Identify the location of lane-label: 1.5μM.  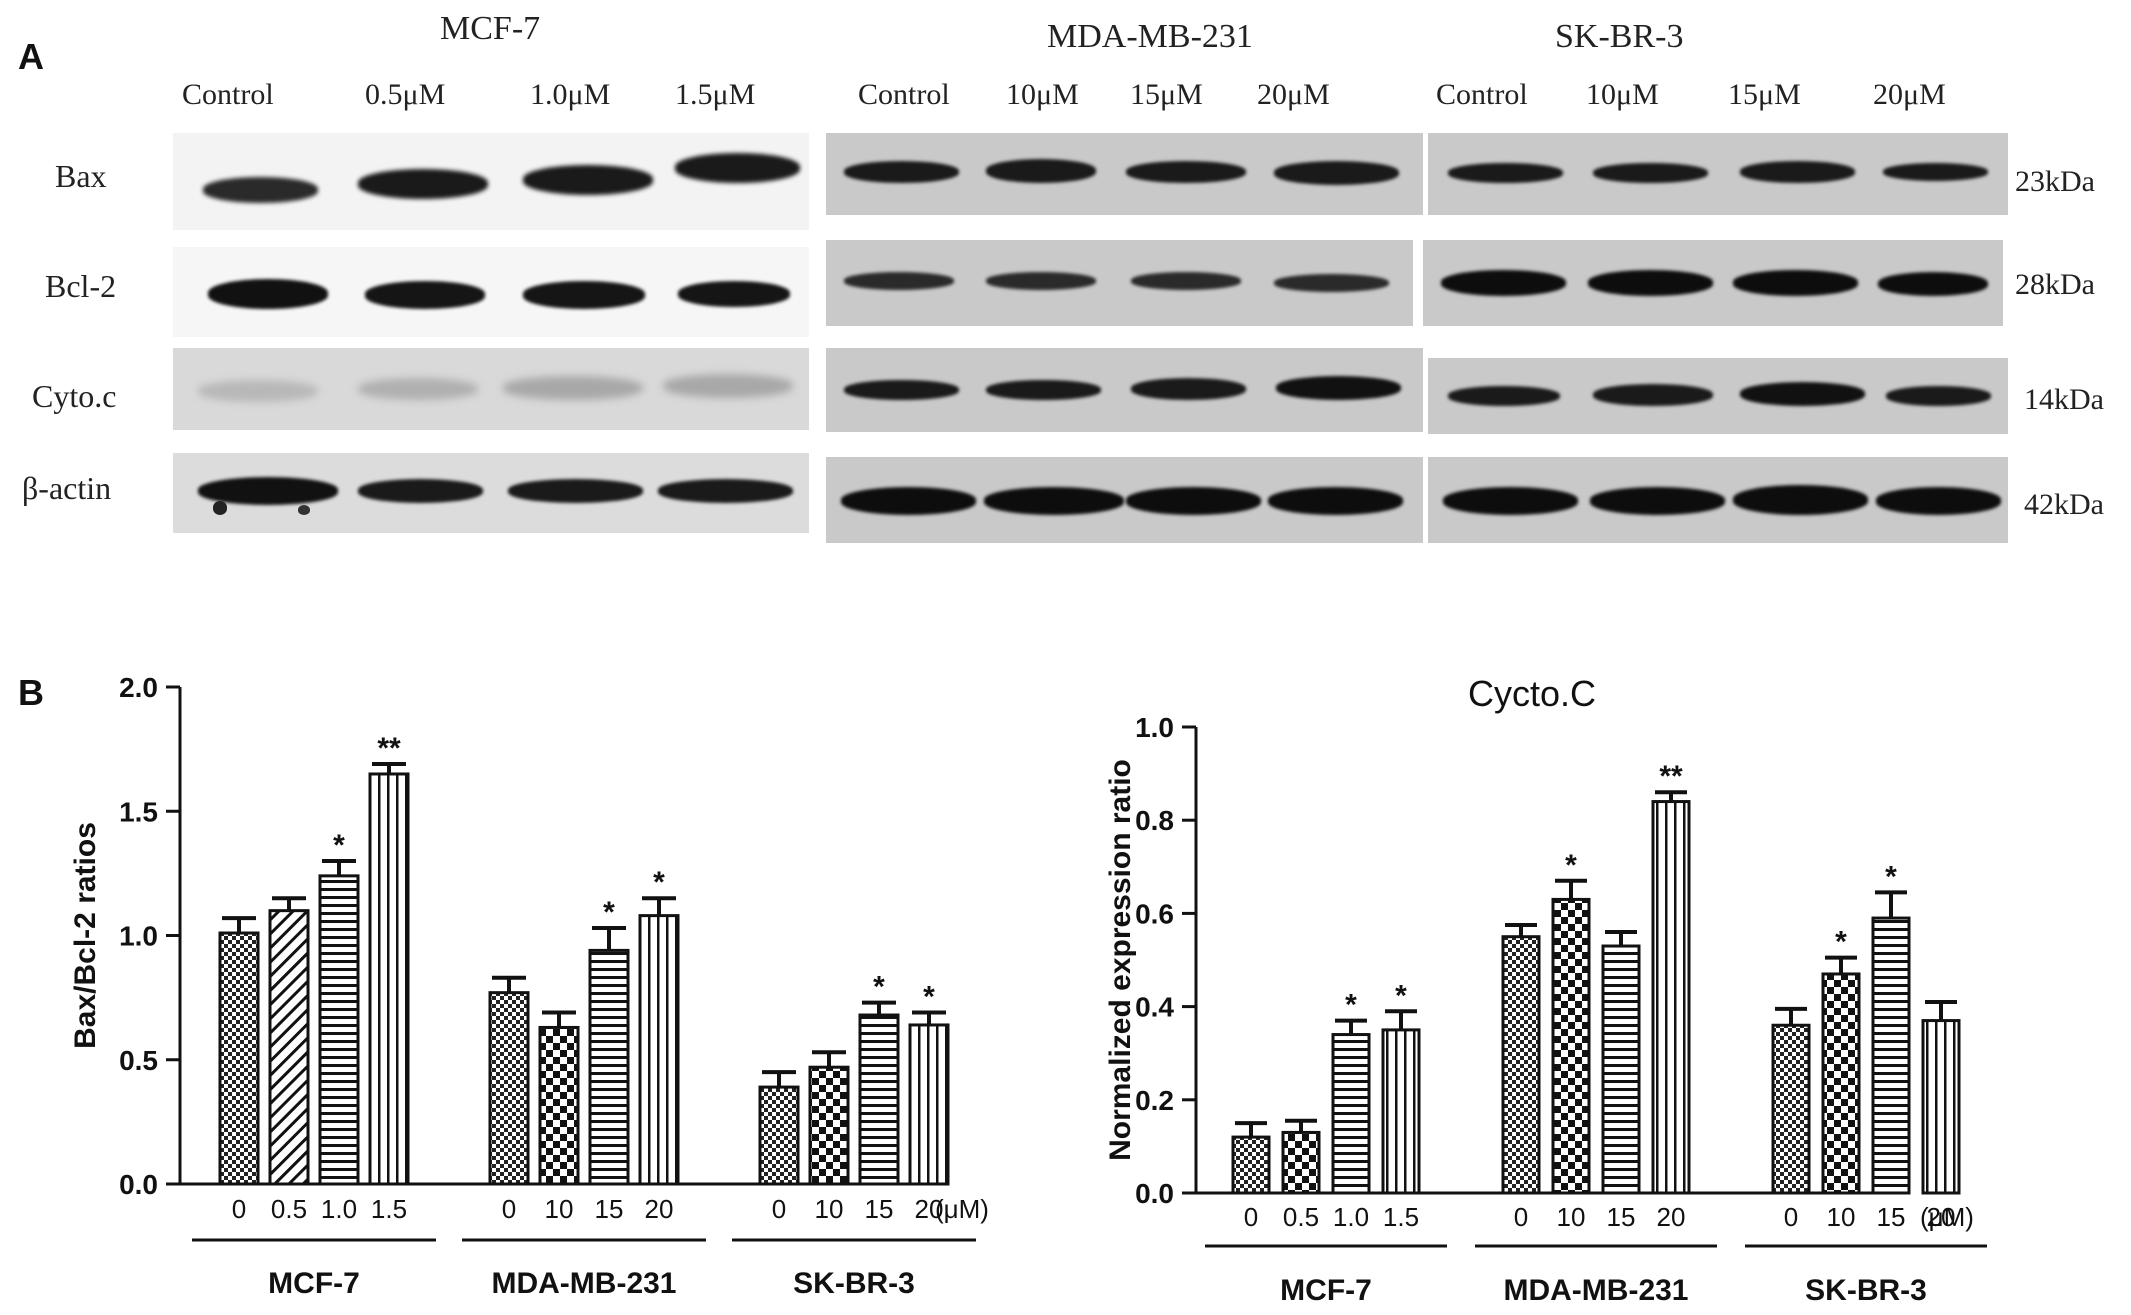
(715, 94).